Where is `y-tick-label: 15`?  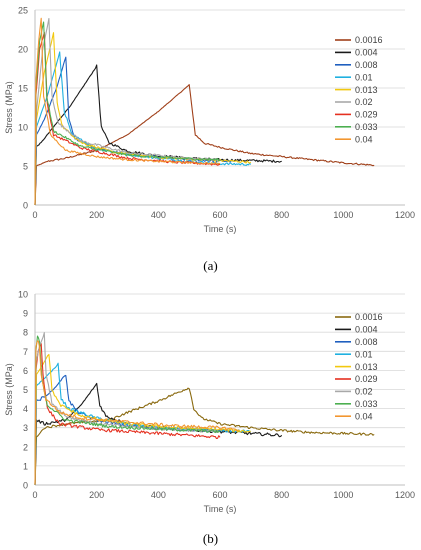
y-tick-label: 15 is located at coordinates (23, 89).